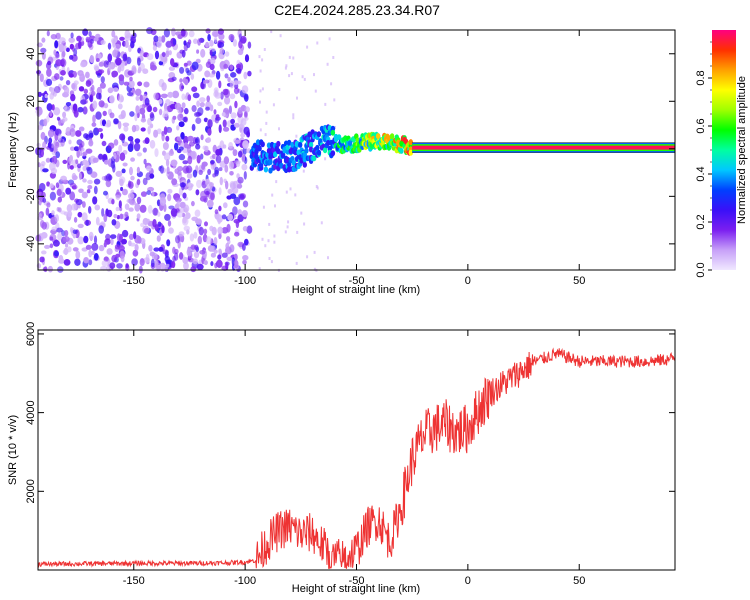 Image resolution: width=750 pixels, height=600 pixels. I want to click on x-tick-label: -100, so click(245, 581).